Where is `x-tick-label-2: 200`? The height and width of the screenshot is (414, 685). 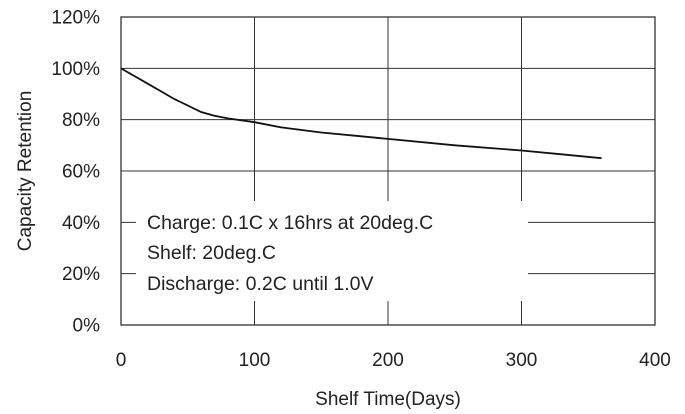 x-tick-label-2: 200 is located at coordinates (388, 360).